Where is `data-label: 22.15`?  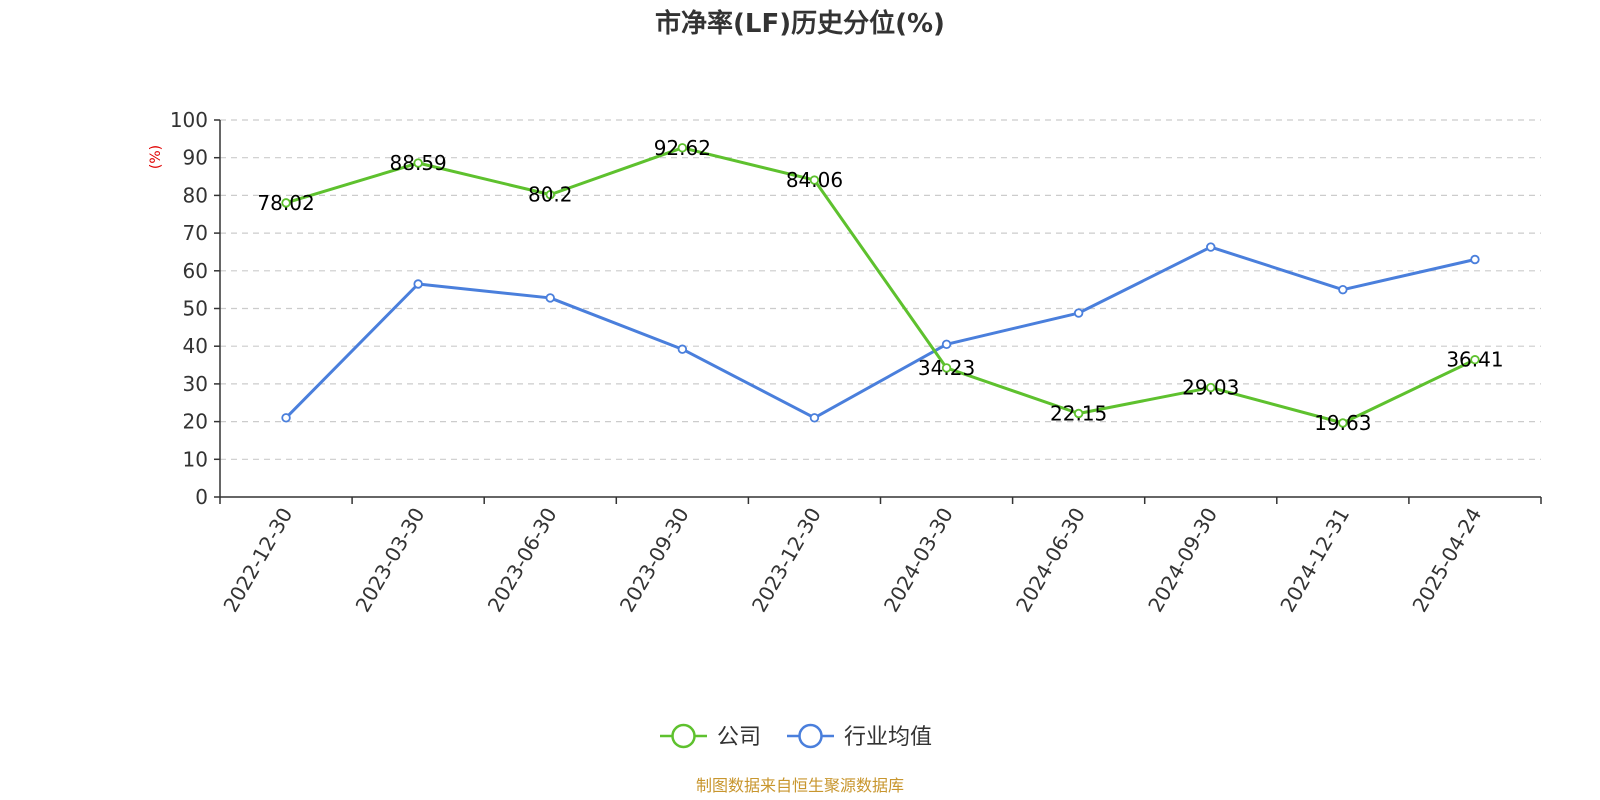 data-label: 22.15 is located at coordinates (1078, 413).